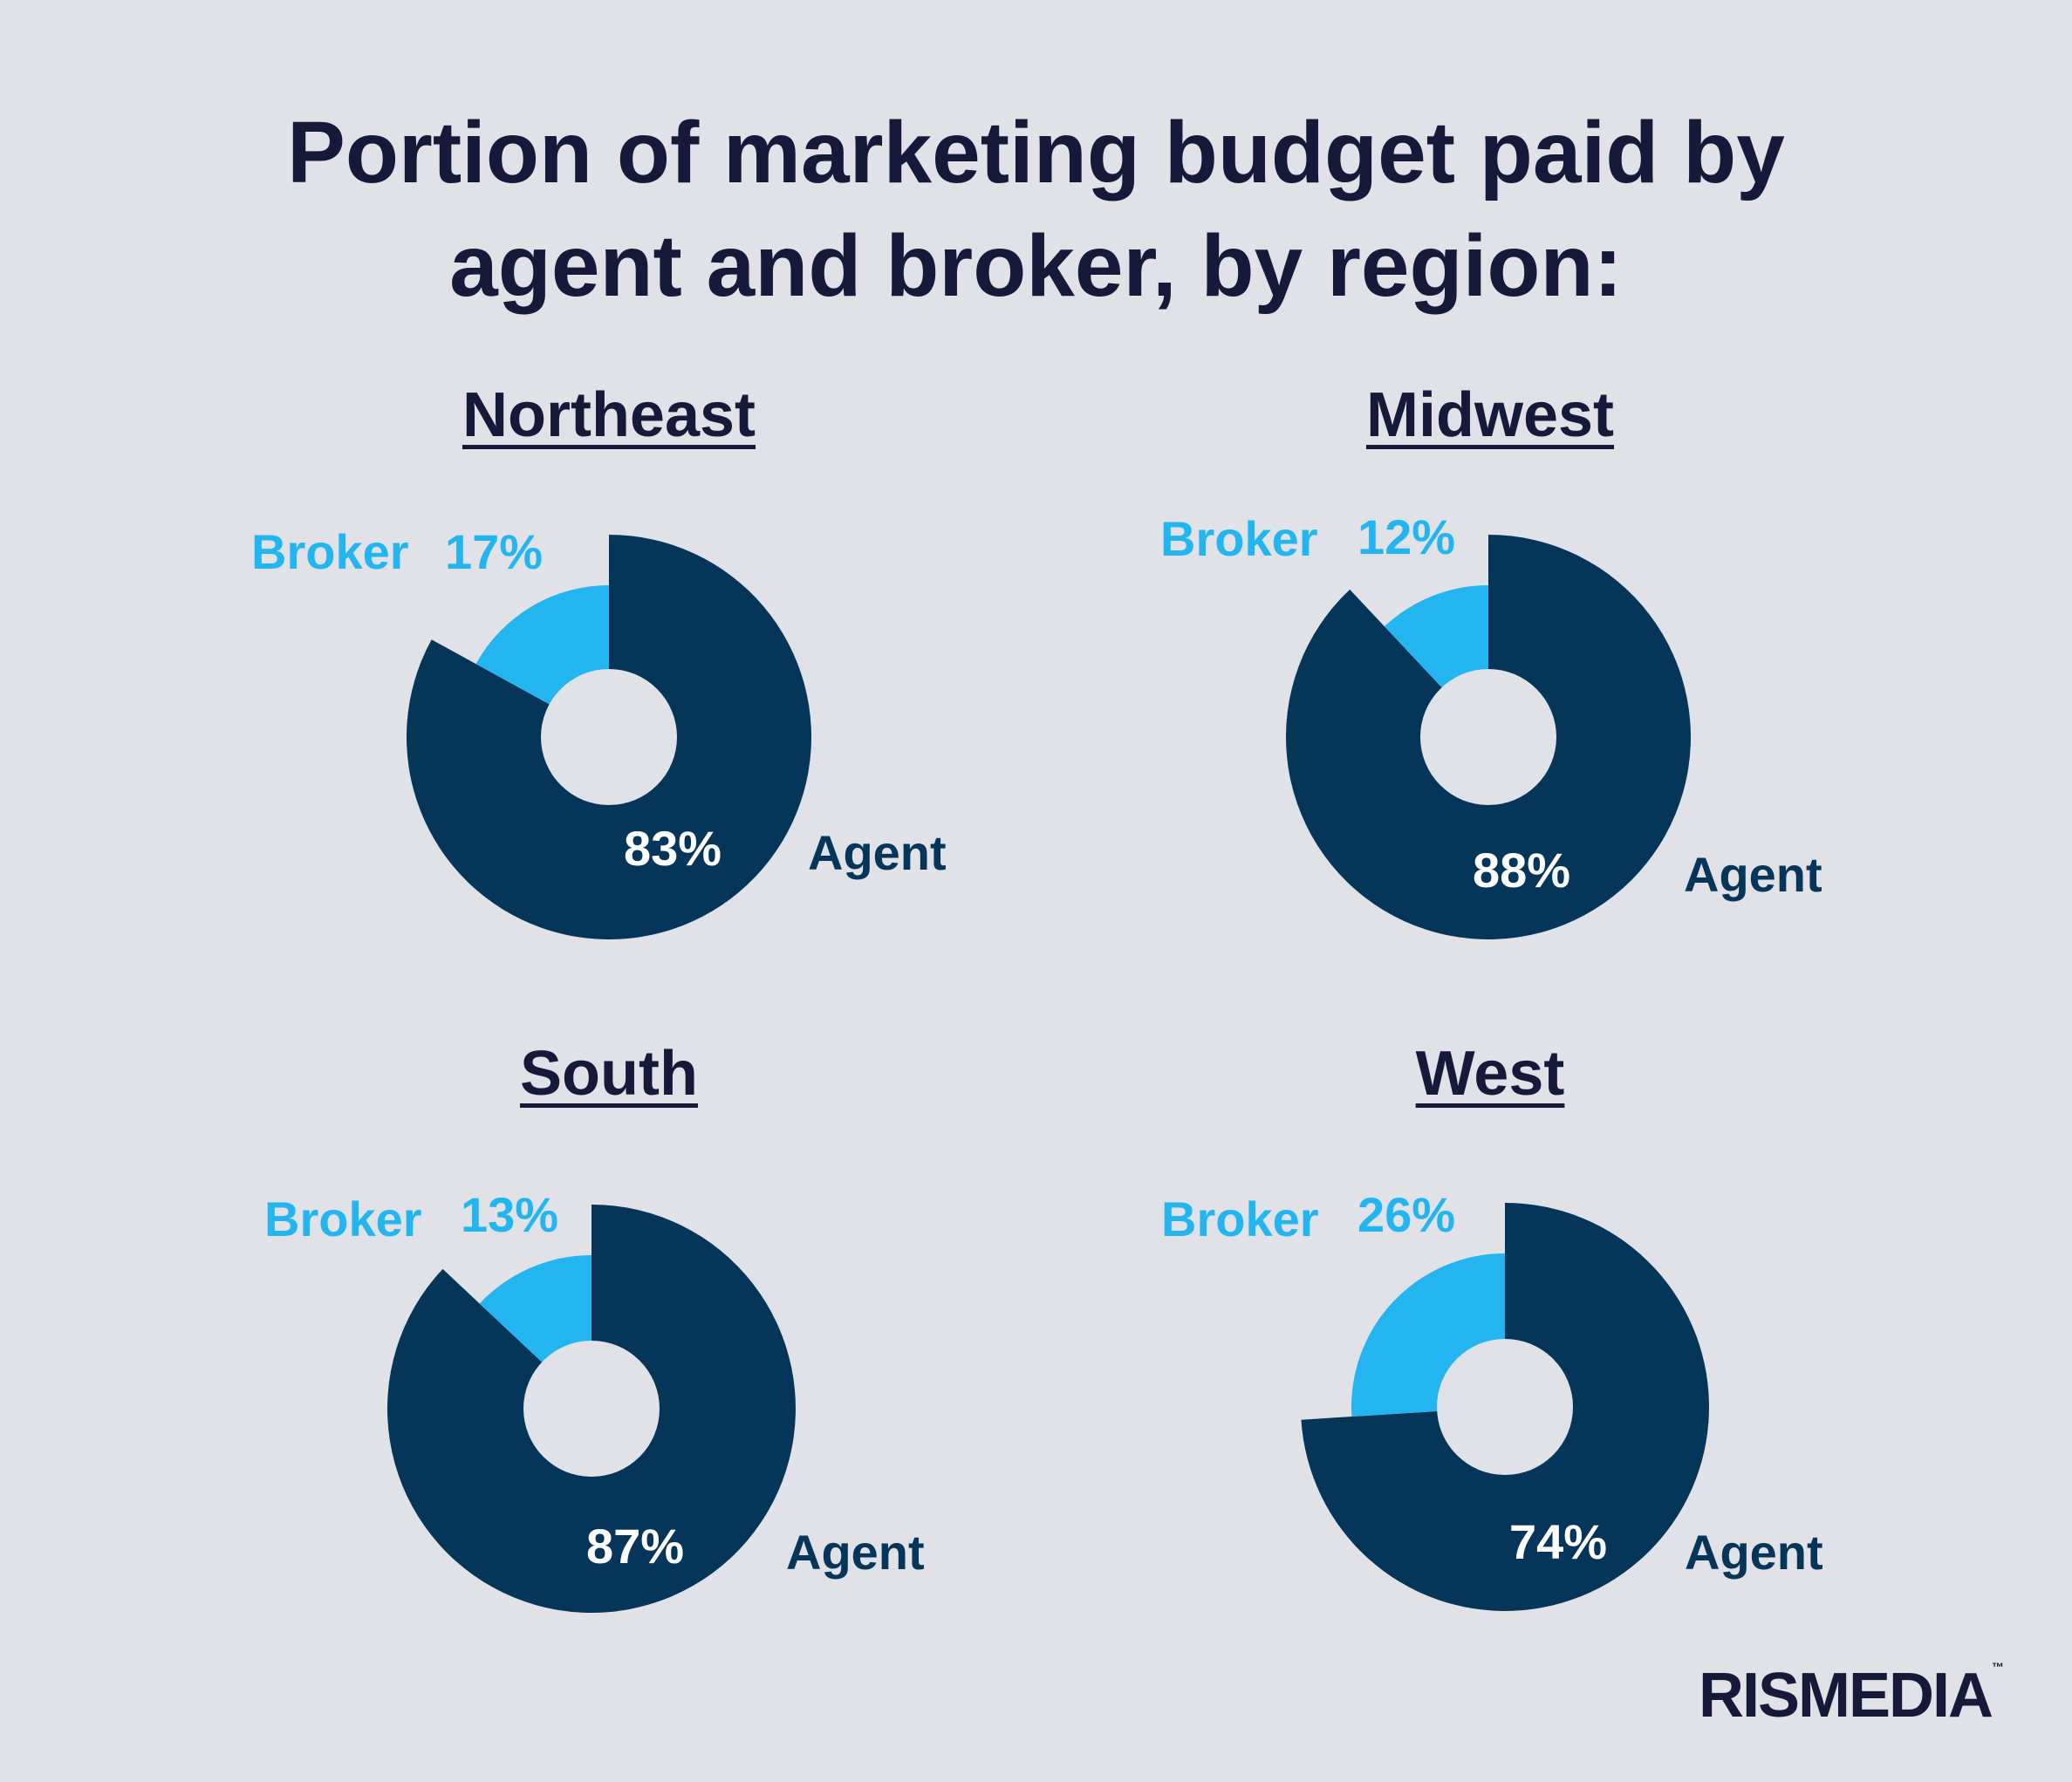 This screenshot has width=2072, height=1782. I want to click on broker-value-label: 12%, so click(1407, 536).